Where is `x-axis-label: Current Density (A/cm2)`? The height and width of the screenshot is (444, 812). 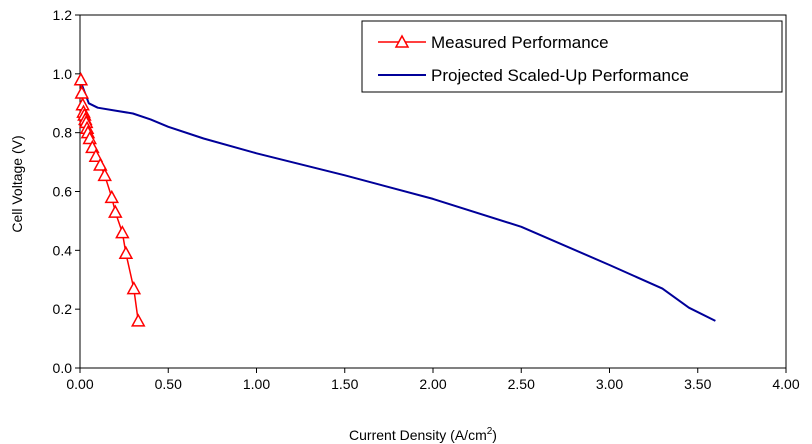
x-axis-label: Current Density (A/cm2) is located at coordinates (423, 434).